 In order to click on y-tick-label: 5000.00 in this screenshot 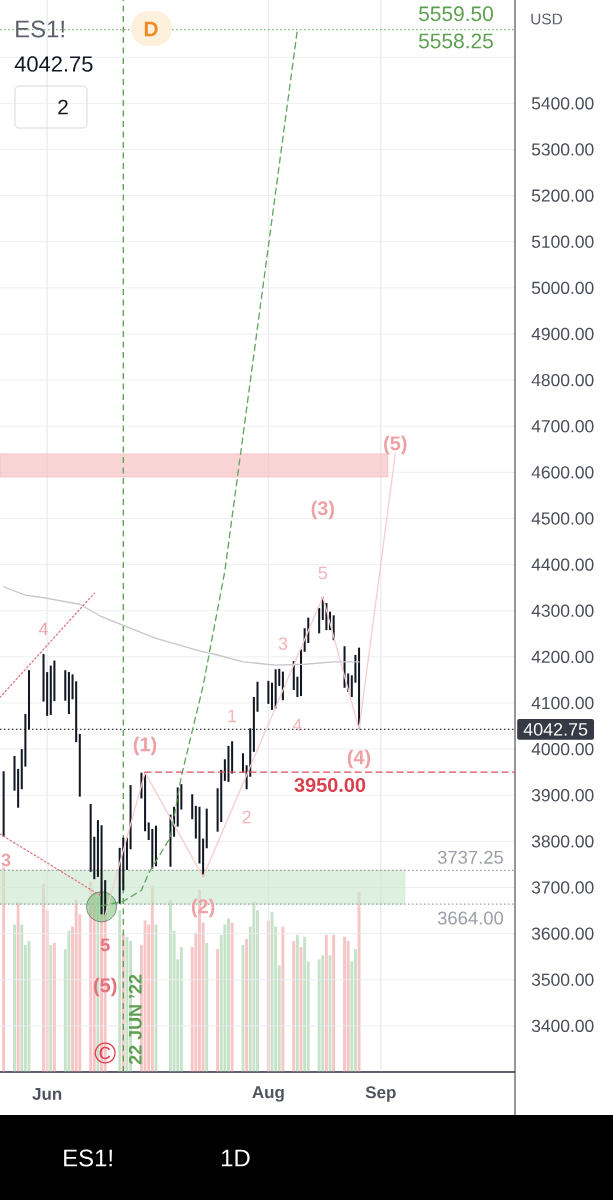, I will do `click(562, 288)`.